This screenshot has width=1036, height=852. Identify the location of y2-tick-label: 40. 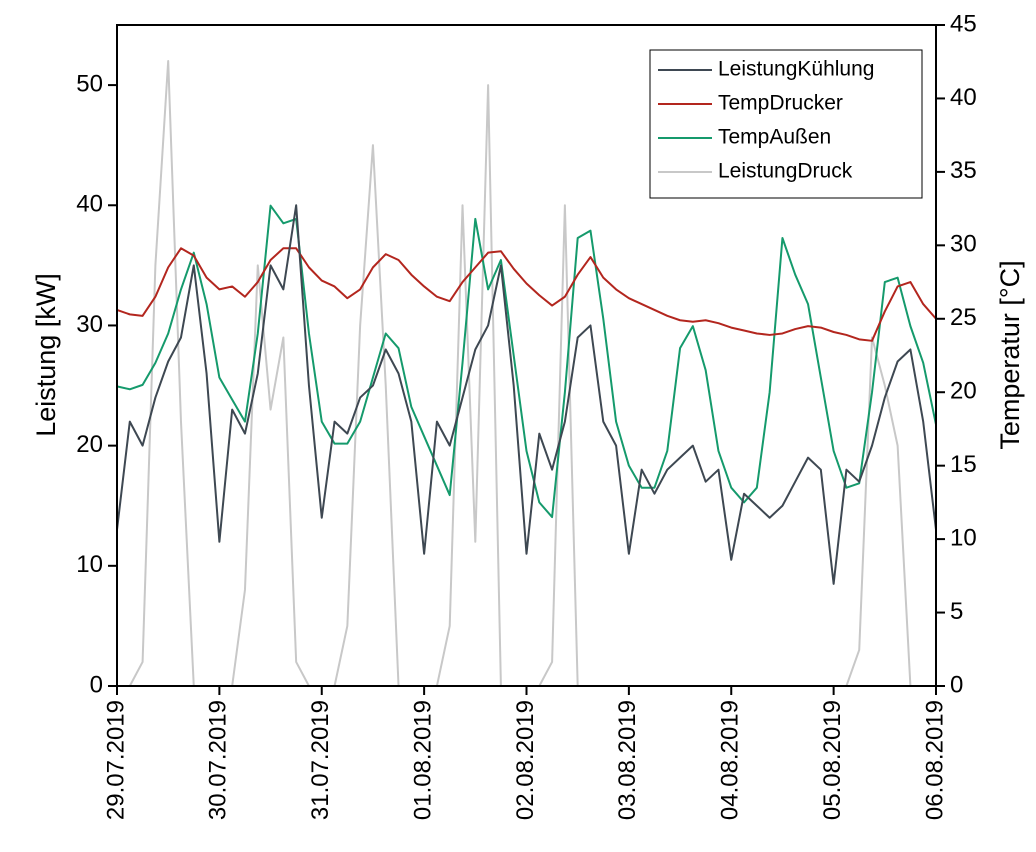
(963, 97).